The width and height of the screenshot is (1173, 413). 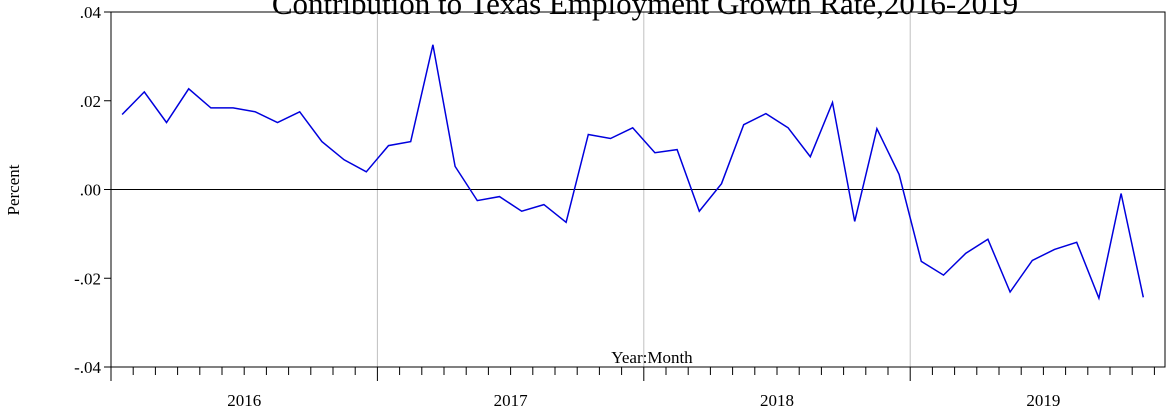 I want to click on x-tick-label: 2017, so click(x=511, y=400).